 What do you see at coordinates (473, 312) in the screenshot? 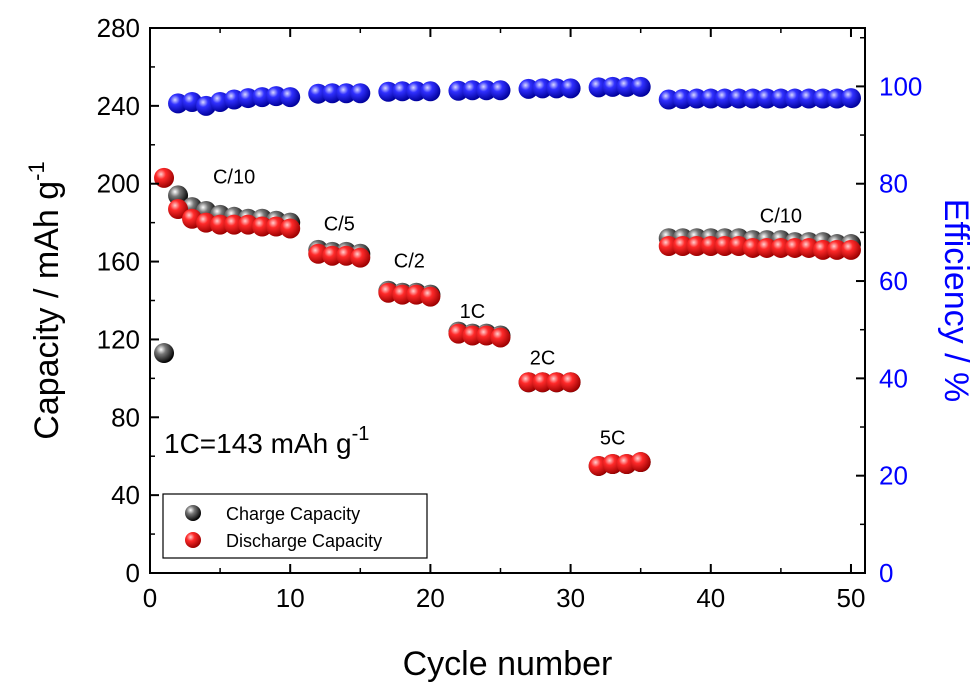
I see `rate-label: 1C` at bounding box center [473, 312].